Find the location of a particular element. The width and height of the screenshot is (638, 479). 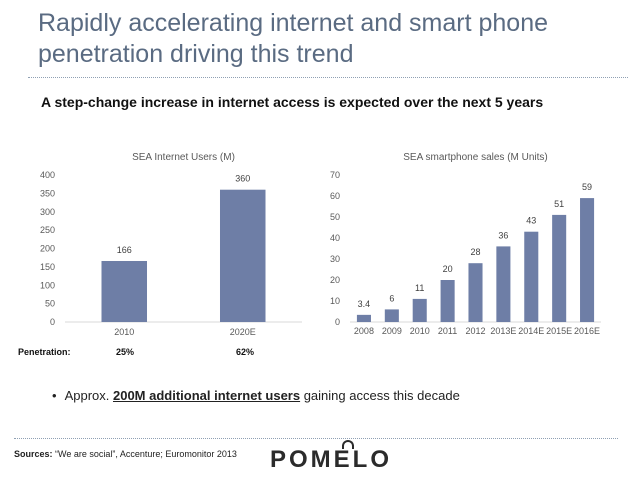

y-tick-label: 40 is located at coordinates (335, 238).